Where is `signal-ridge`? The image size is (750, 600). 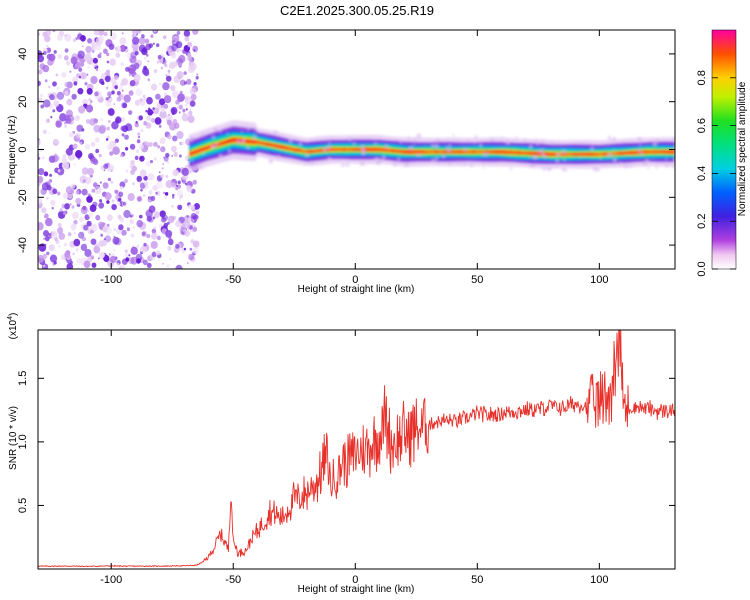
signal-ridge is located at coordinates (431, 147).